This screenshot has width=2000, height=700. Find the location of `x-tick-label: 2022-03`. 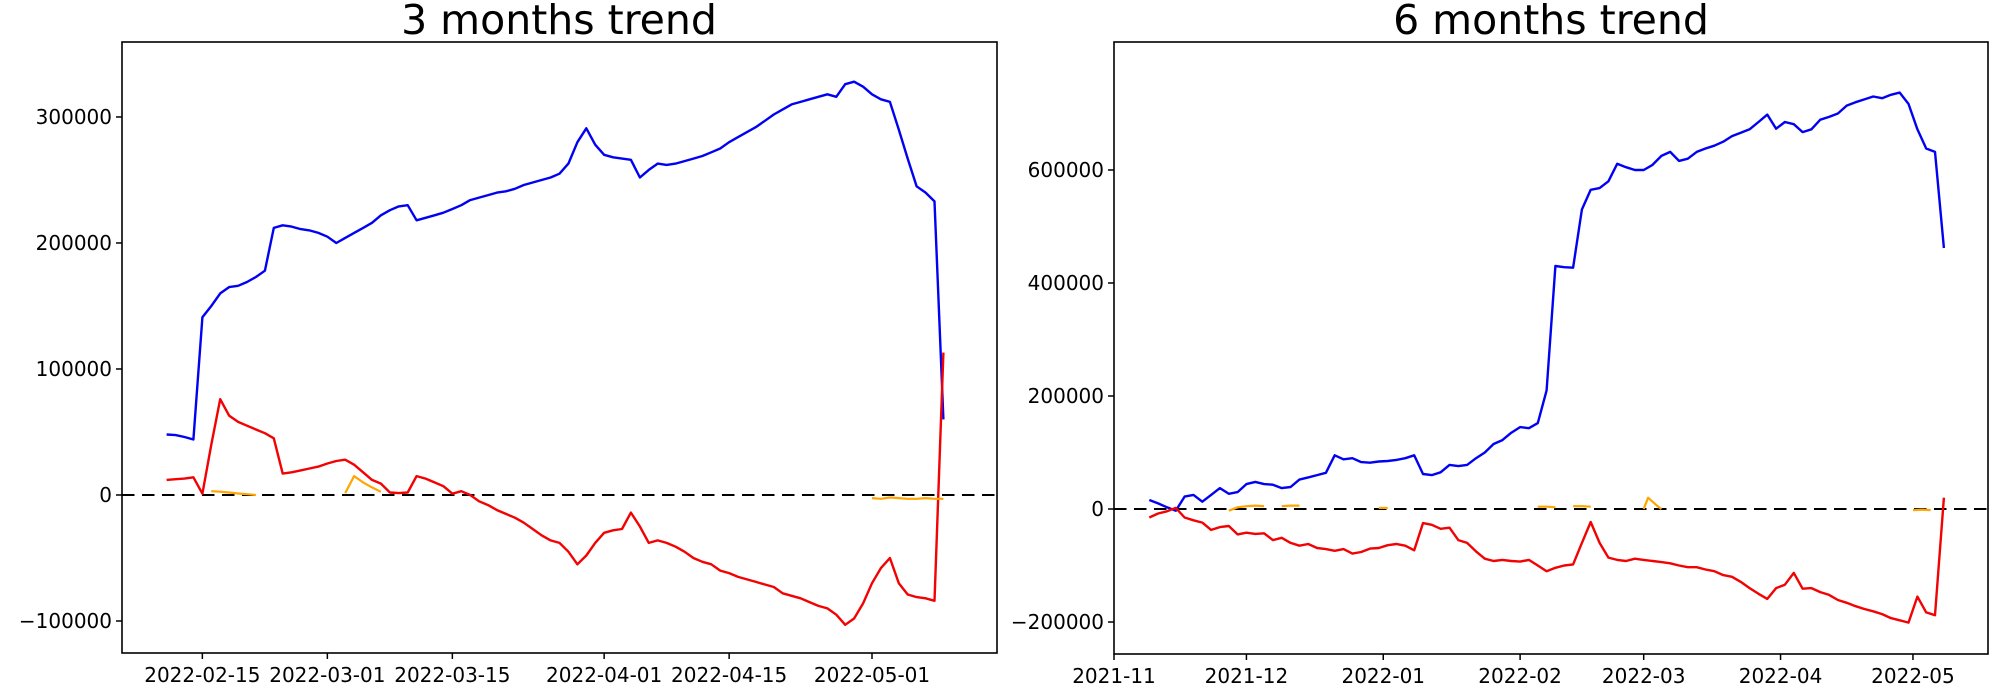

x-tick-label: 2022-03 is located at coordinates (1644, 676).